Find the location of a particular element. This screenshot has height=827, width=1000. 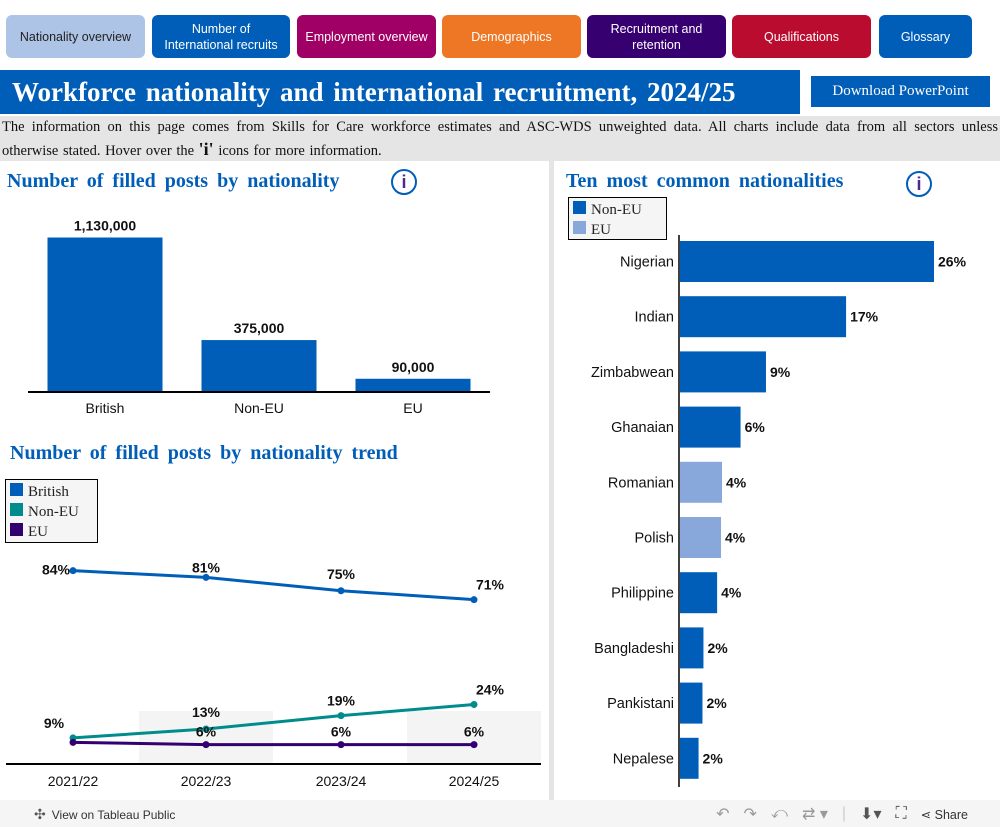

fullscreen-icon: ⛶ is located at coordinates (901, 813).